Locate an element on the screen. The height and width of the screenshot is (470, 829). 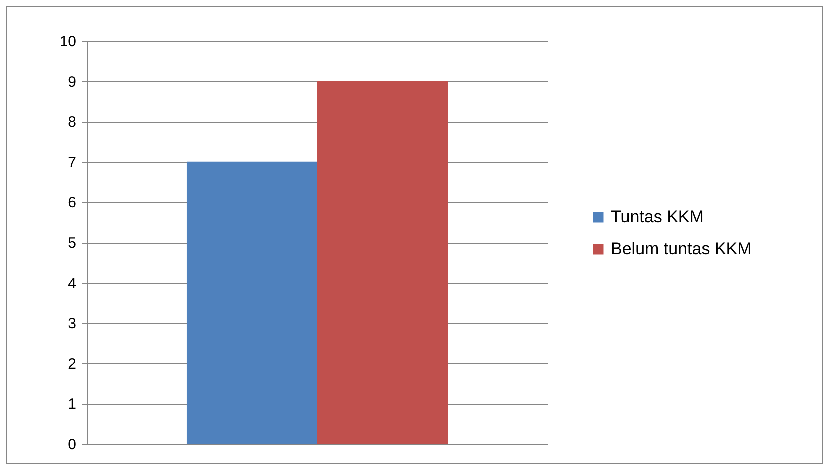
y-tick-label: 4 is located at coordinates (72, 283).